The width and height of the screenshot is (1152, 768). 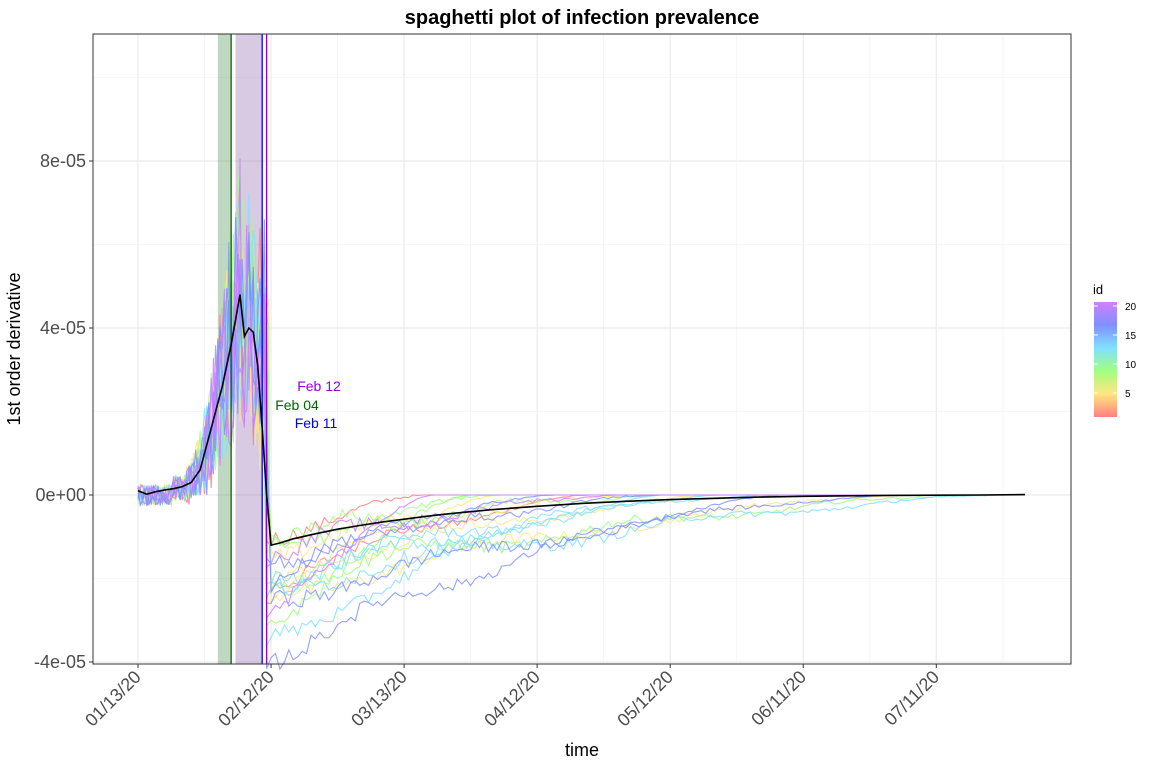 What do you see at coordinates (63, 411) in the screenshot?
I see `y-axis-ticks: -4e-05 0e+00 4e-05 8e-05` at bounding box center [63, 411].